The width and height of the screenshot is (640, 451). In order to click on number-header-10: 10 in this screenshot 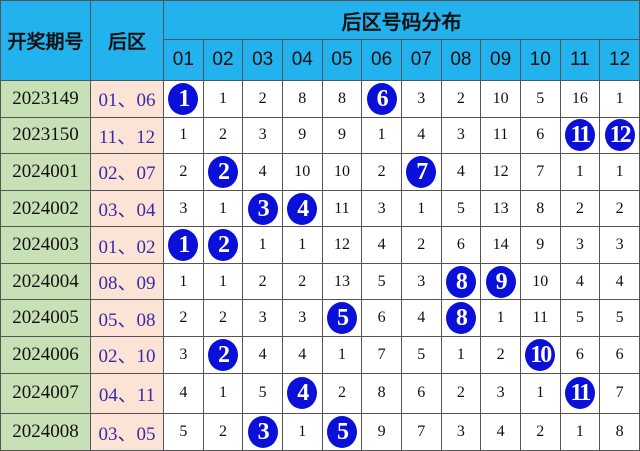, I will do `click(540, 60)`.